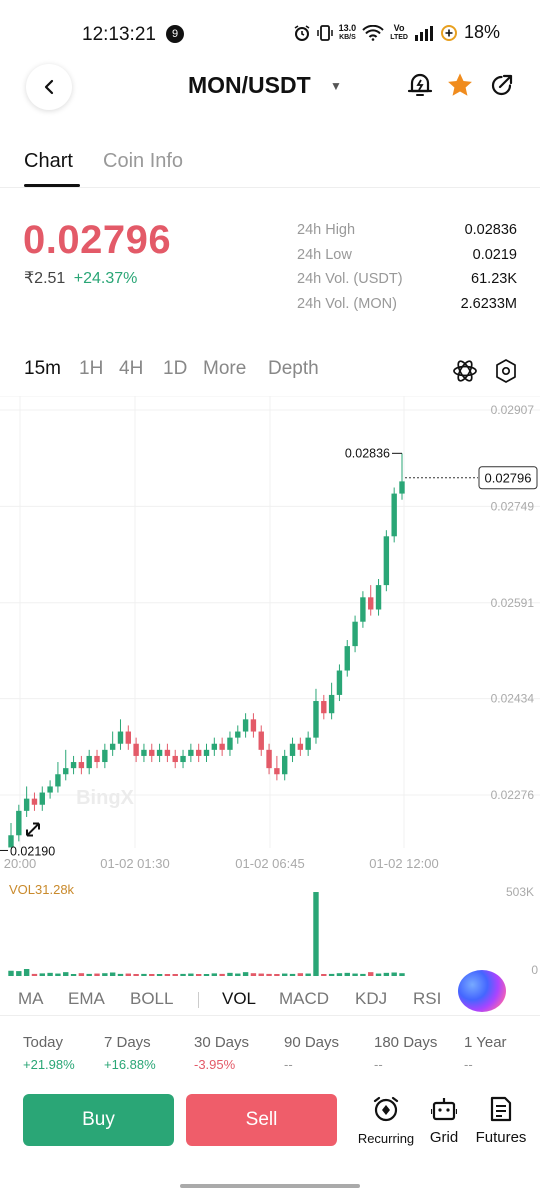 This screenshot has width=540, height=1199. Describe the element at coordinates (130, 1053) in the screenshot. I see `period-7-days: 7 Days +16.88%` at that location.